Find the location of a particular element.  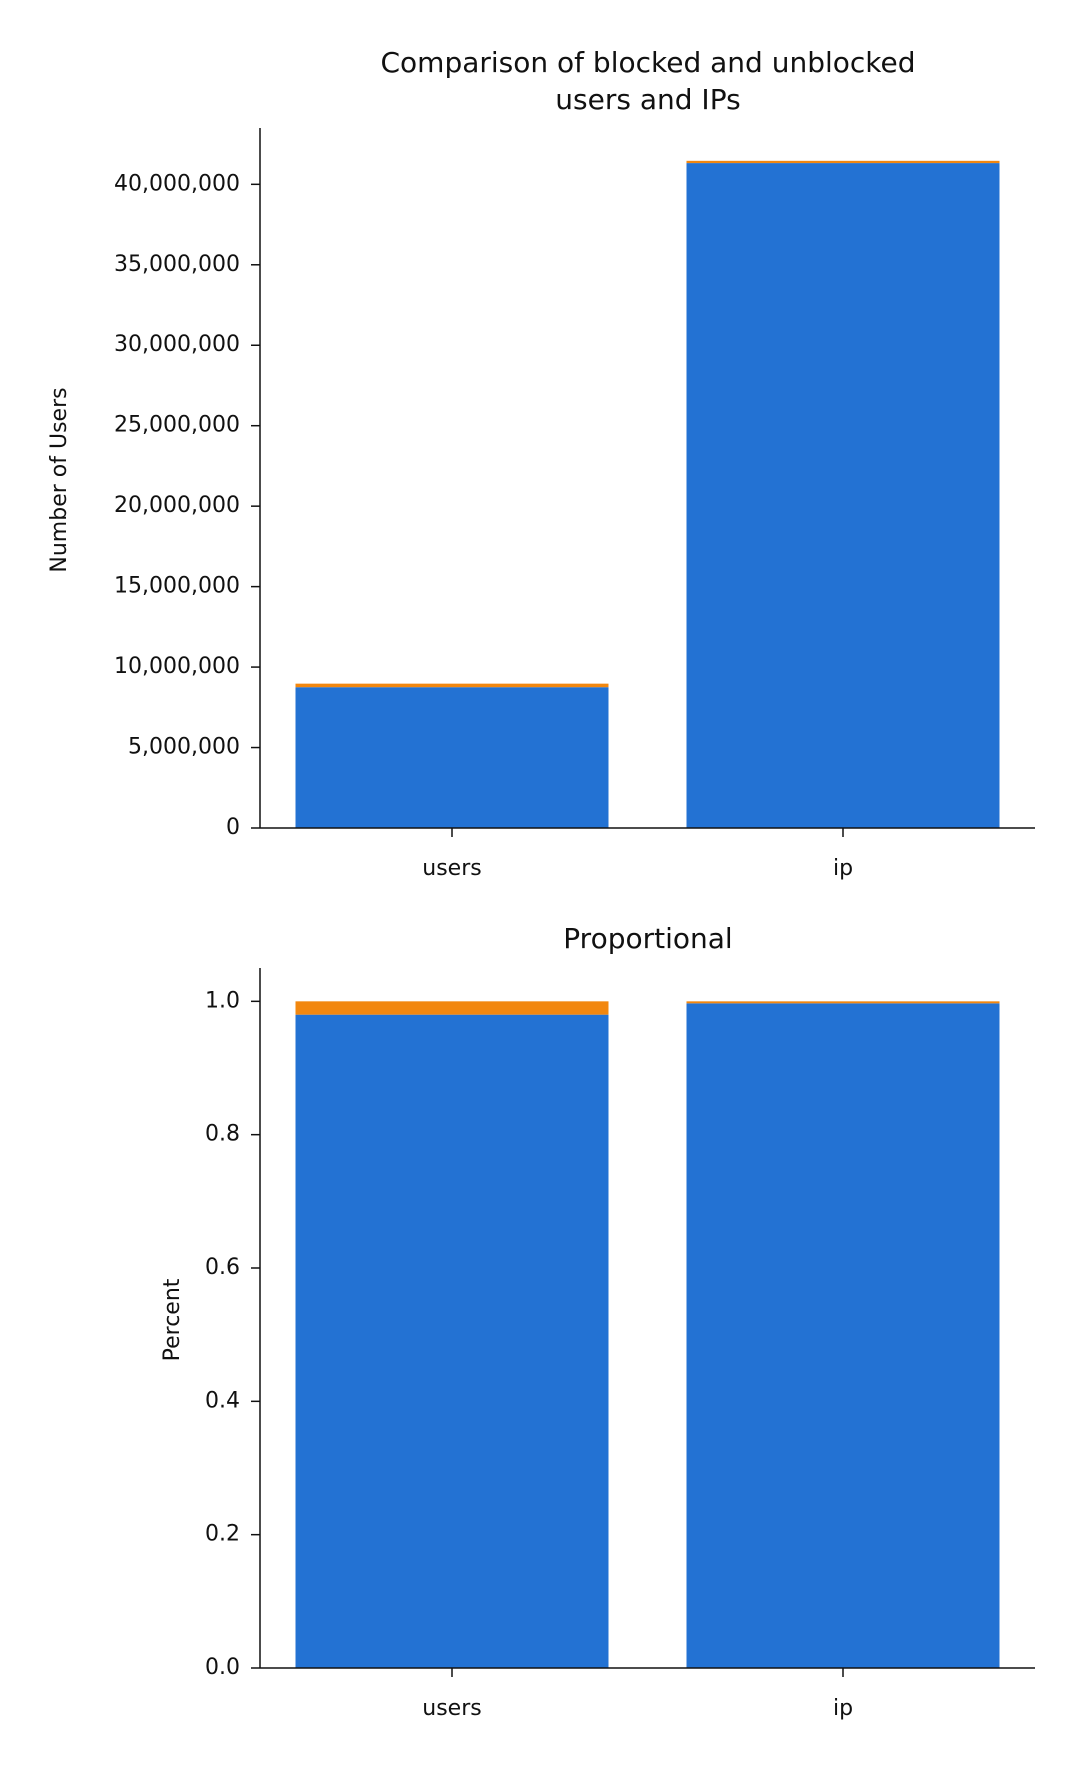

chart-2-x-tick-label-ip: ip is located at coordinates (843, 1708).